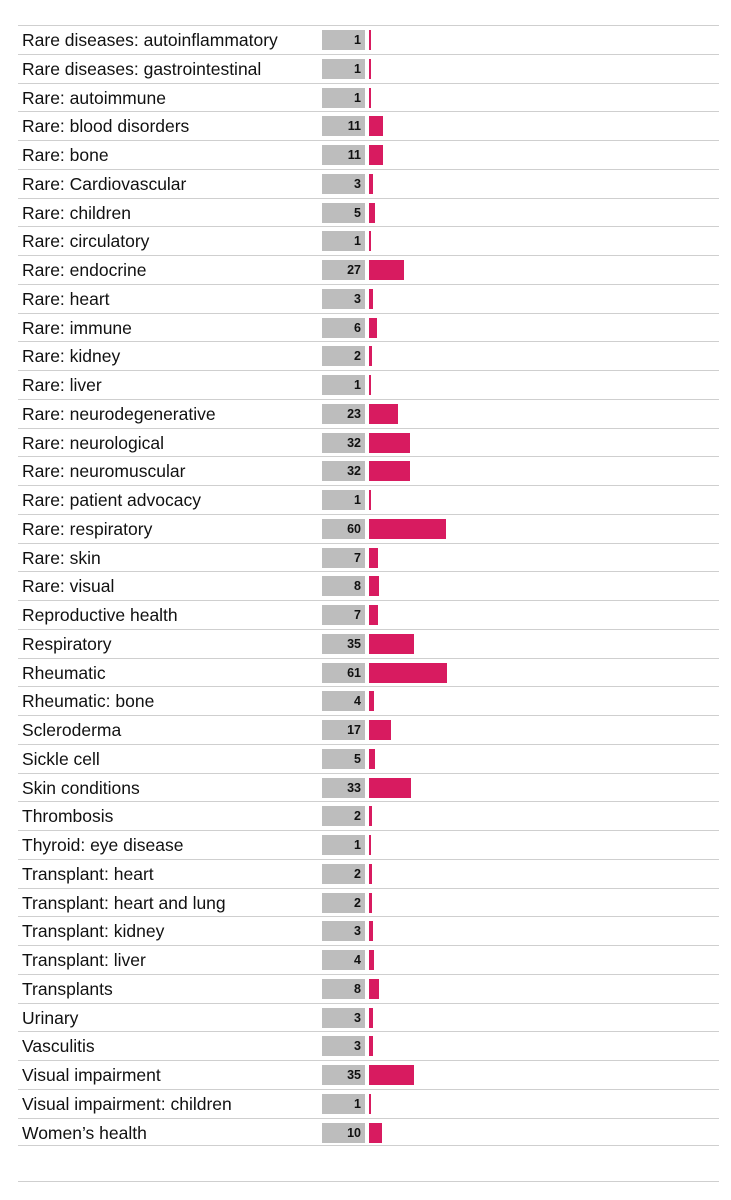 This screenshot has height=1200, width=731. What do you see at coordinates (93, 442) in the screenshot?
I see `category-label: Rare: neurological` at bounding box center [93, 442].